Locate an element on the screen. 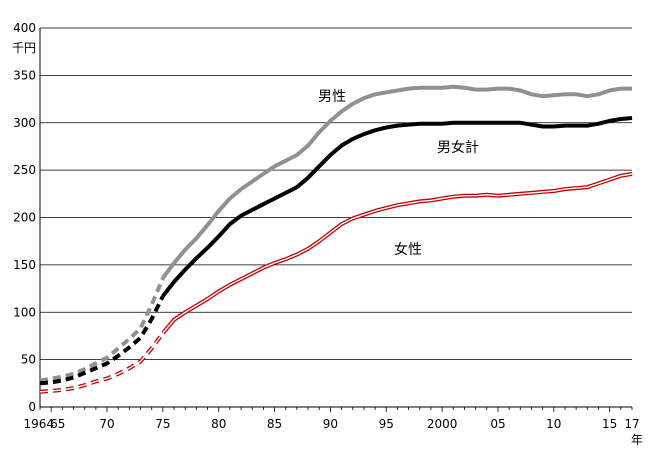 Image resolution: width=662 pixels, height=457 pixels. annotation-total: 男女計 is located at coordinates (458, 147).